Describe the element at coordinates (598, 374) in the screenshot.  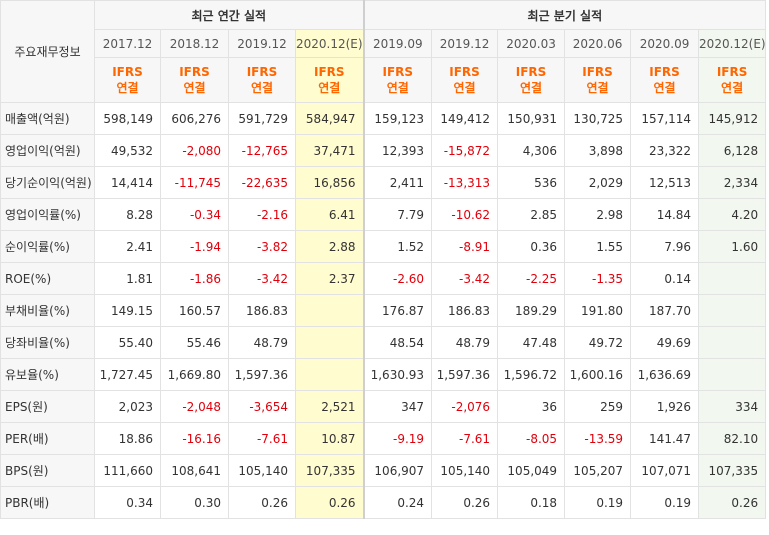
I see `value-cell: 1,600.16` at that location.